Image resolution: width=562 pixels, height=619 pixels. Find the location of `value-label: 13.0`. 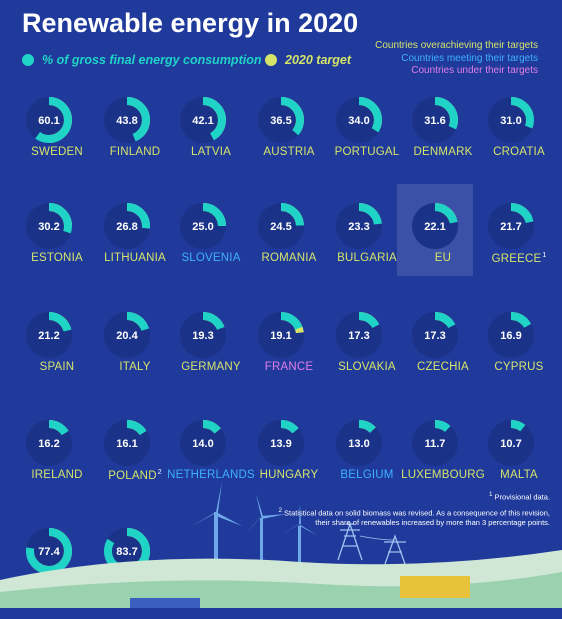

value-label: 13.0 is located at coordinates (359, 444).